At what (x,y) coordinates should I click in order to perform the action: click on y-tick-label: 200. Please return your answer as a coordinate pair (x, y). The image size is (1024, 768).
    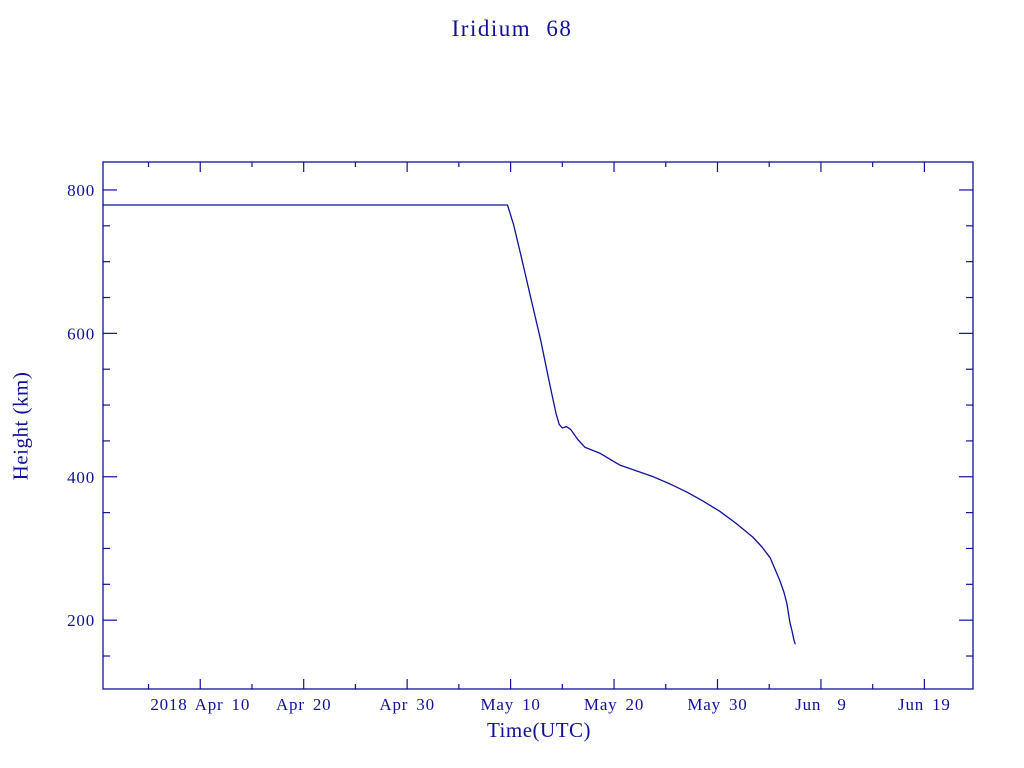
    Looking at the image, I should click on (81, 620).